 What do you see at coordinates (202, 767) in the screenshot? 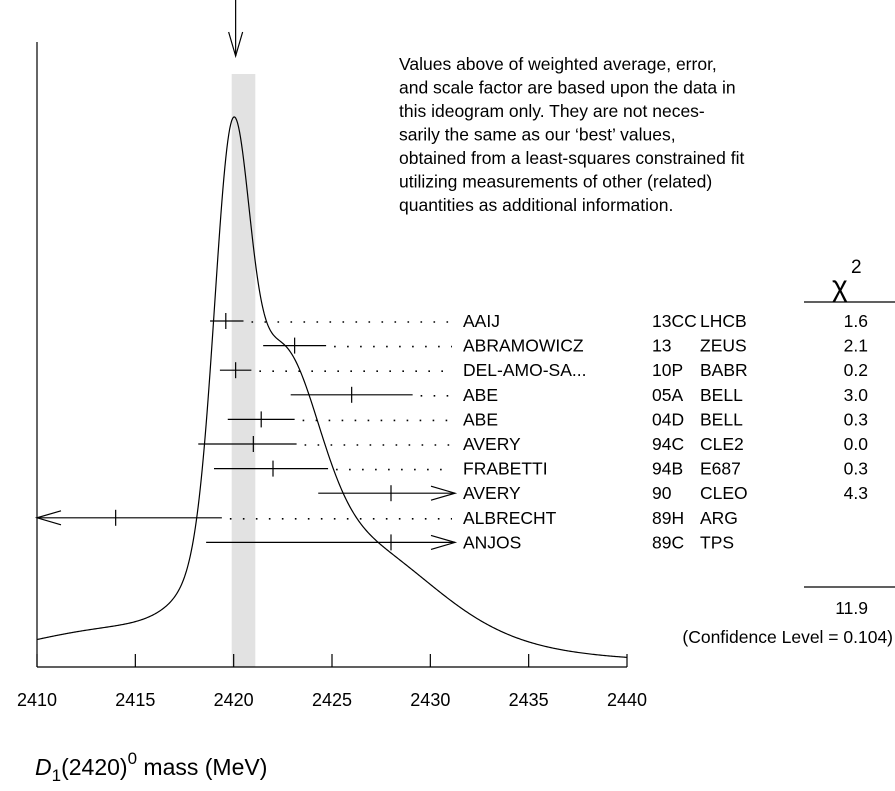
I see `x-axis-label-rest: mass (MeV)` at bounding box center [202, 767].